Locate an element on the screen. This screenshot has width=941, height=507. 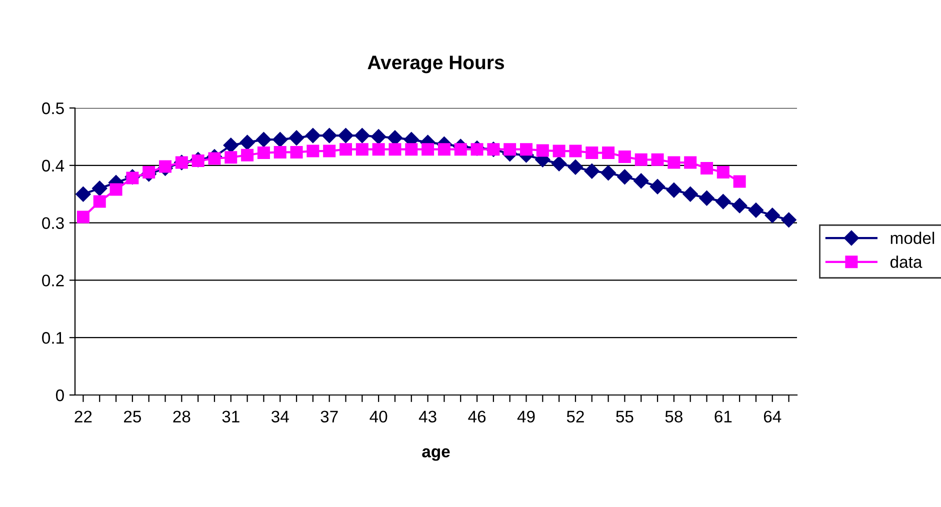
x-tick-label: 34 is located at coordinates (280, 416).